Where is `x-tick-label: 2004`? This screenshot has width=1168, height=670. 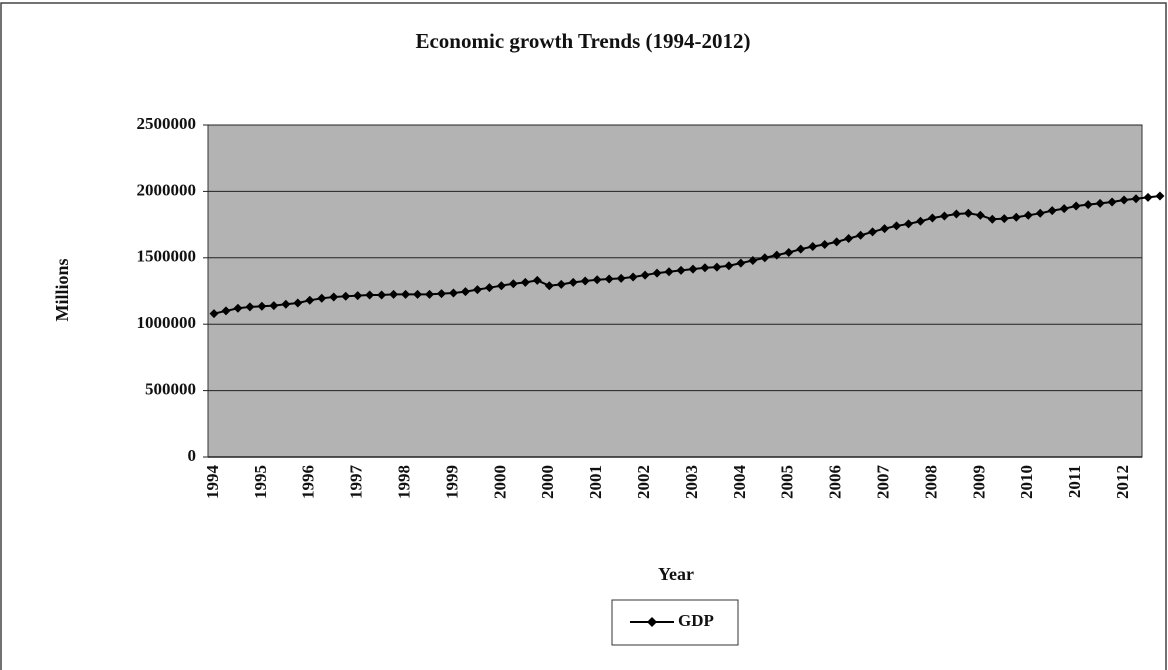
x-tick-label: 2004 is located at coordinates (739, 482).